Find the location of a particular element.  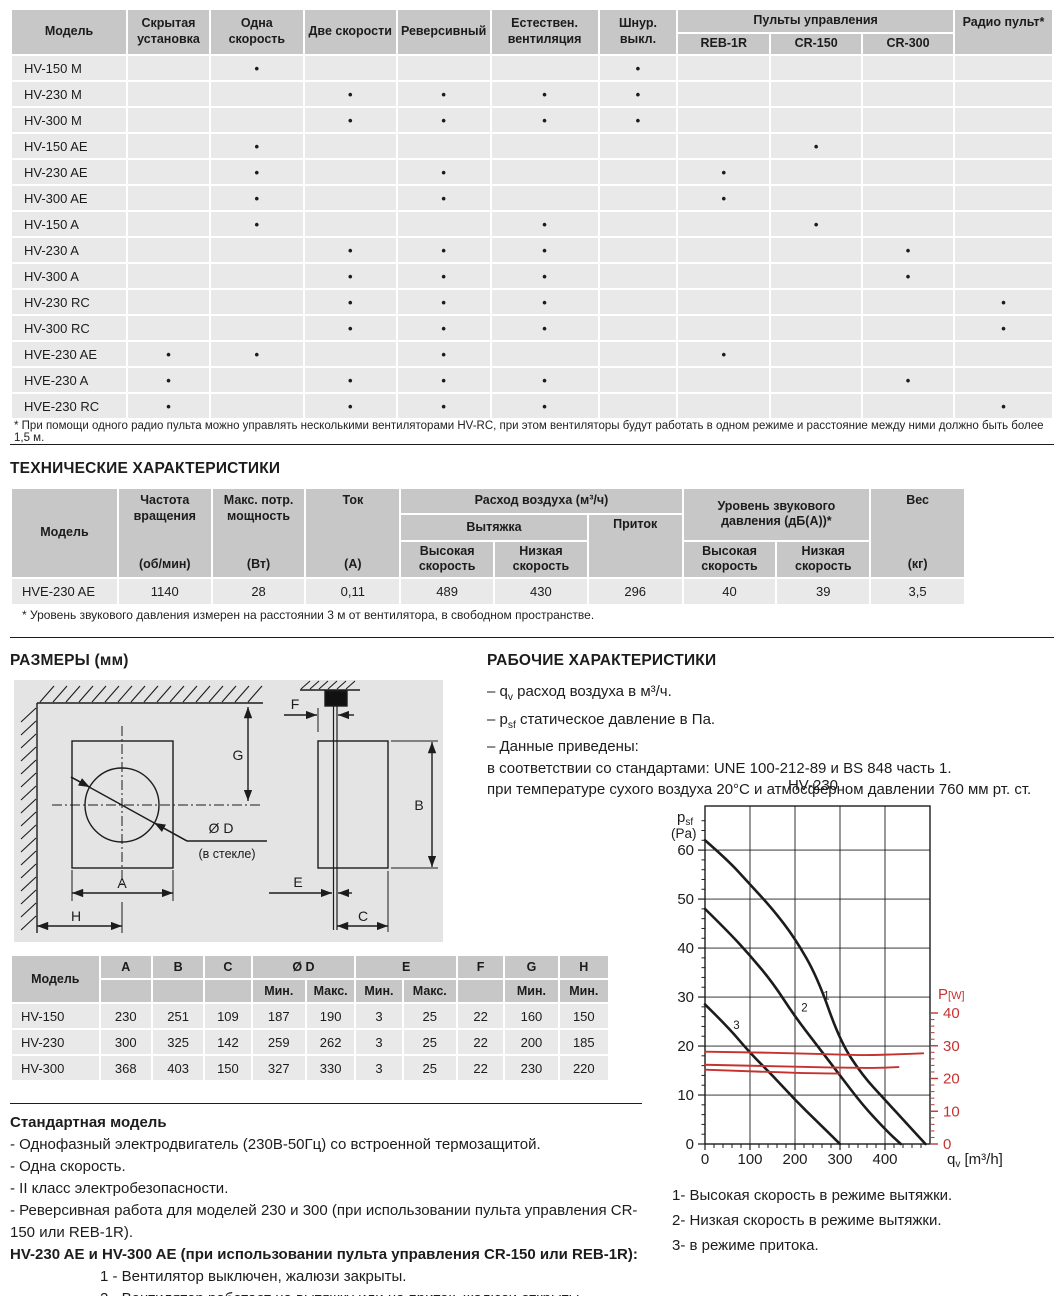

svg-text: qv [m³/h] is located at coordinates (975, 1160).